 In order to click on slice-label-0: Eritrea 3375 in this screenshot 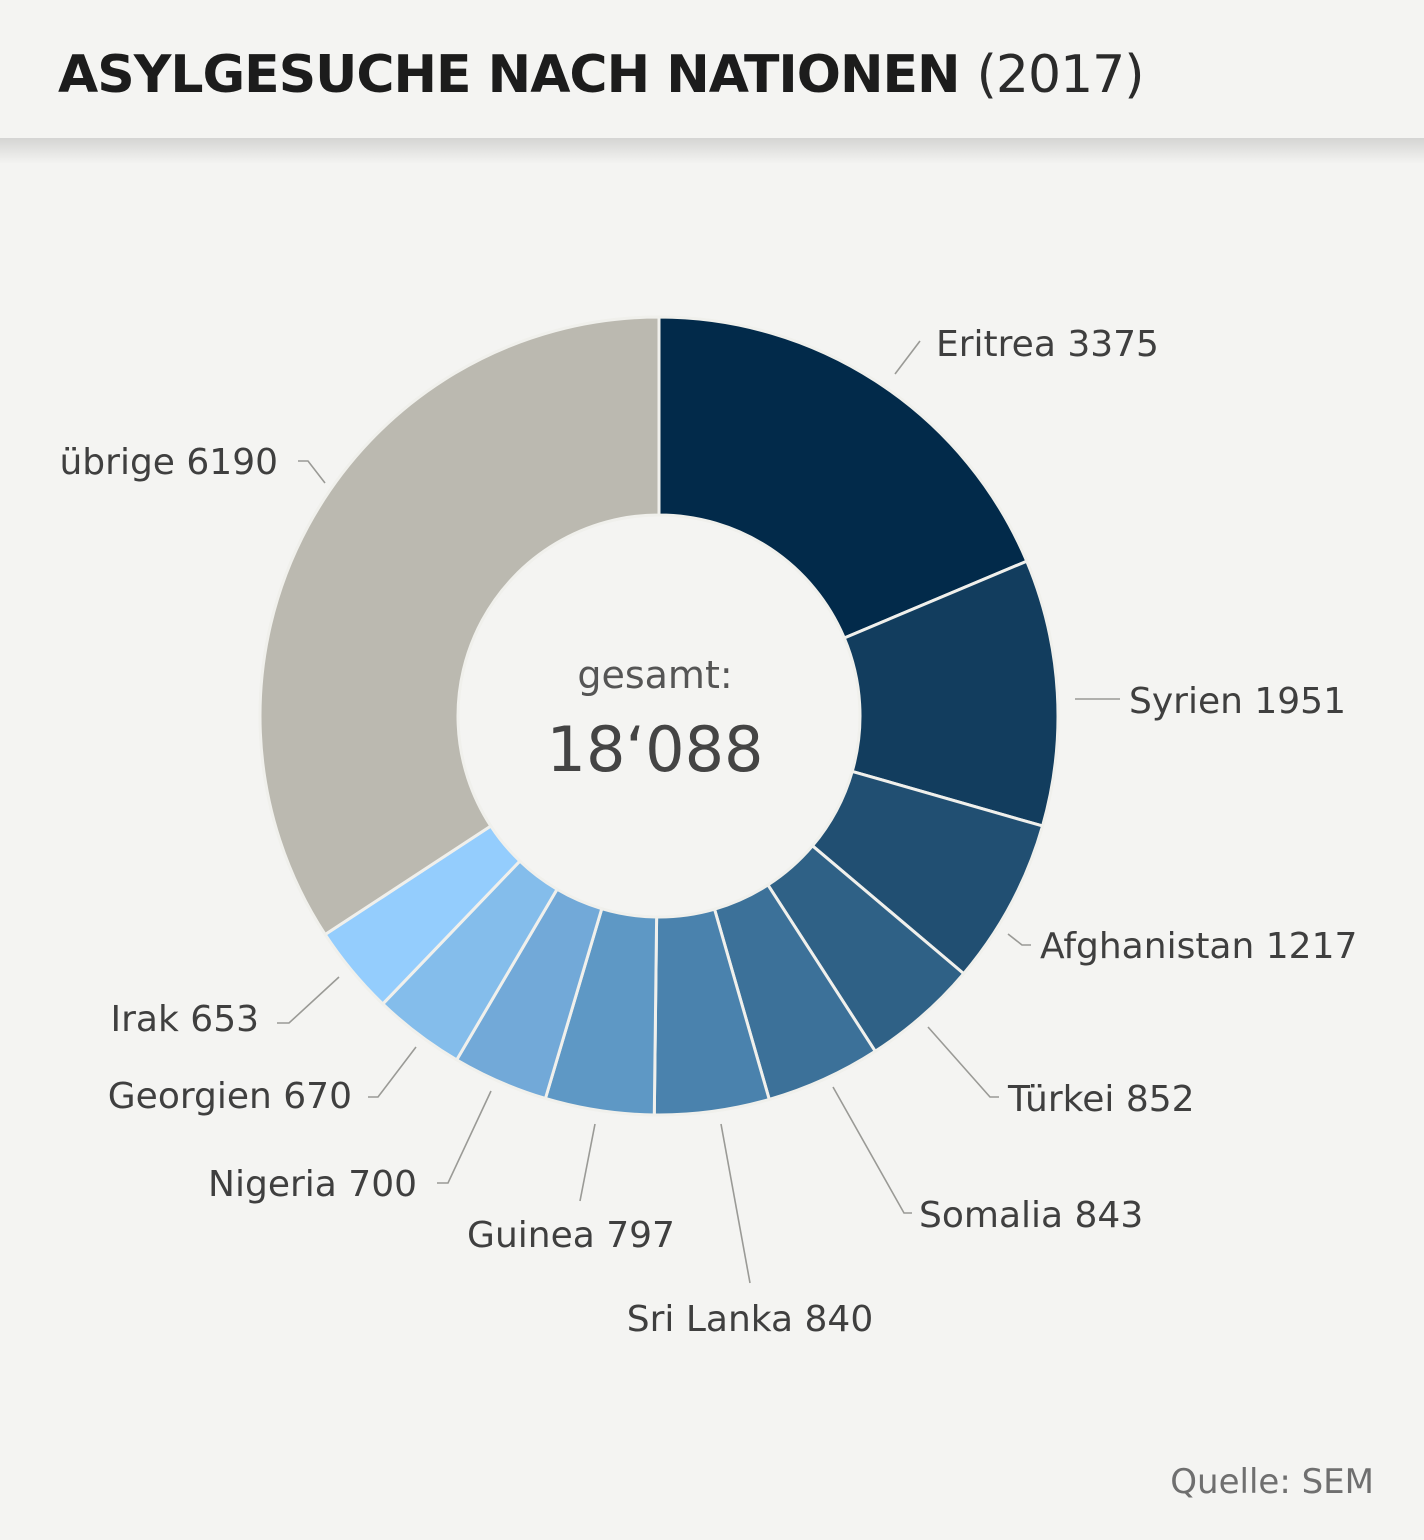, I will do `click(1047, 344)`.